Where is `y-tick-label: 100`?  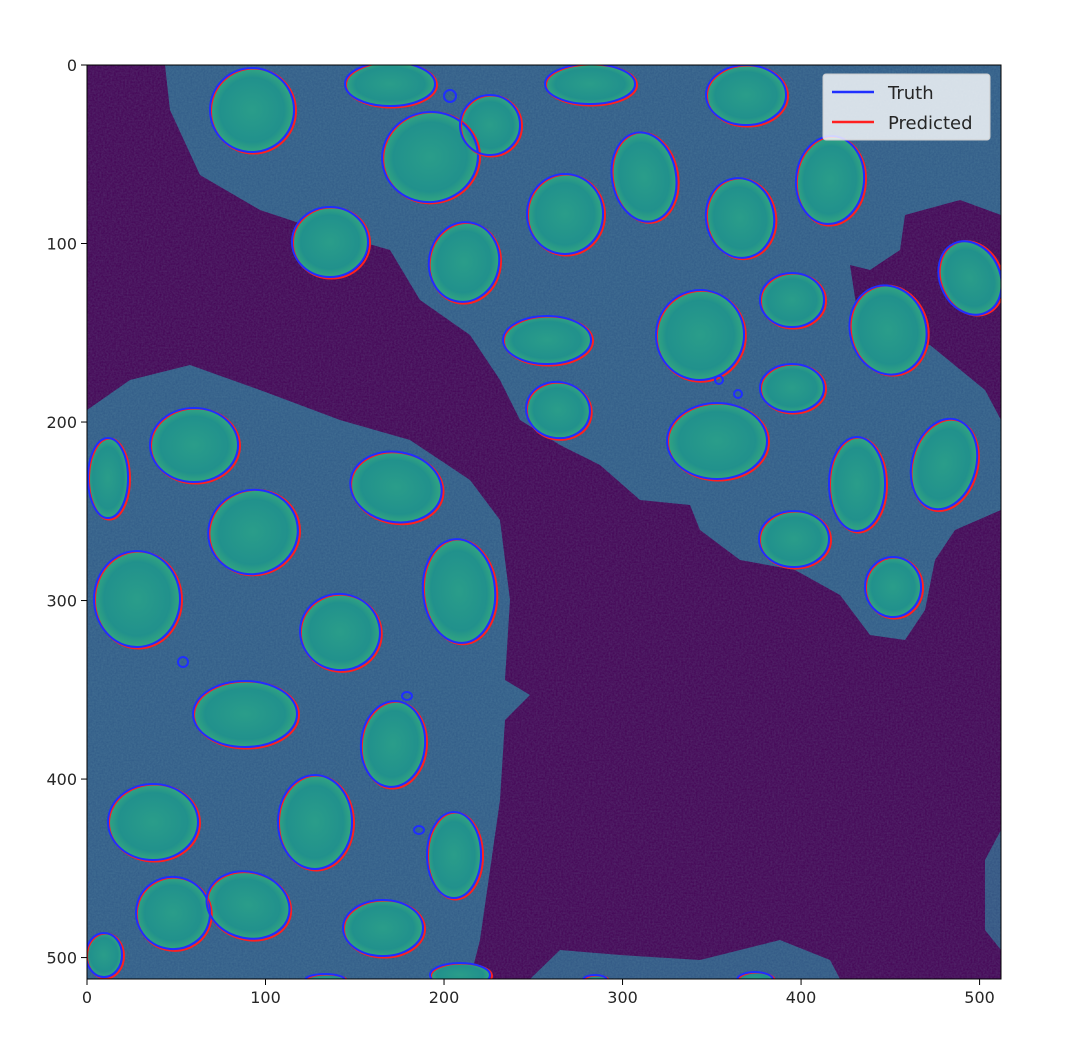
y-tick-label: 100 is located at coordinates (61, 244).